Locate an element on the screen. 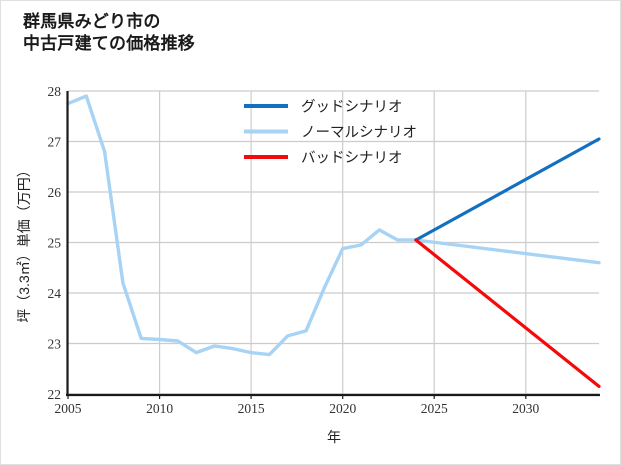 Image resolution: width=621 pixels, height=465 pixels. x-tick-label: 2015 is located at coordinates (251, 408).